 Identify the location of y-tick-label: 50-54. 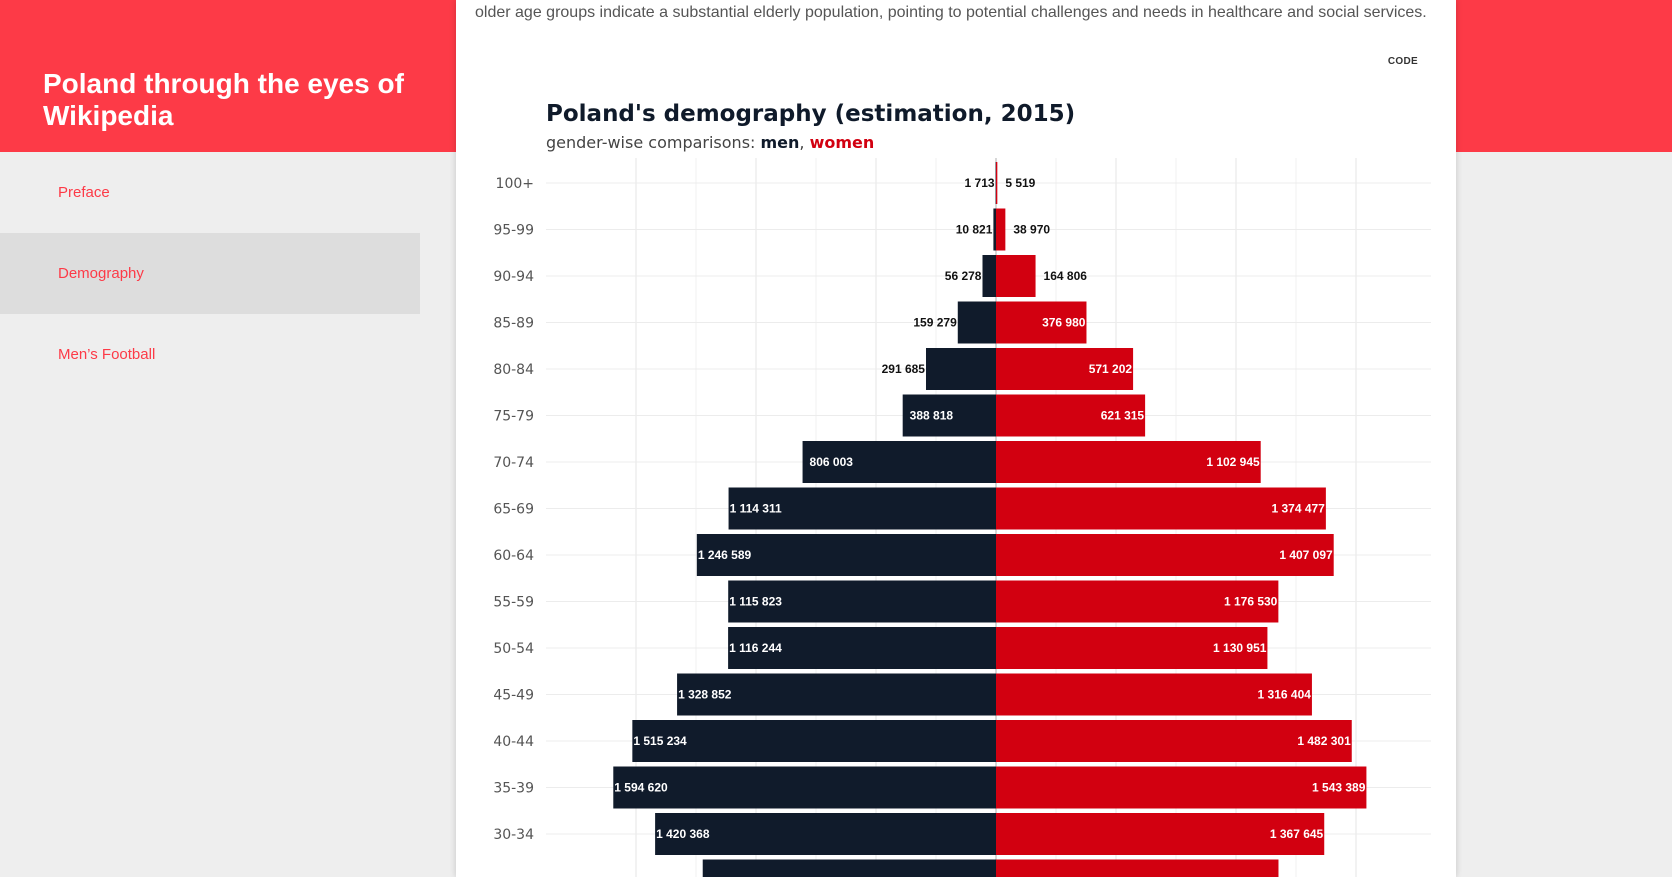
(513, 649).